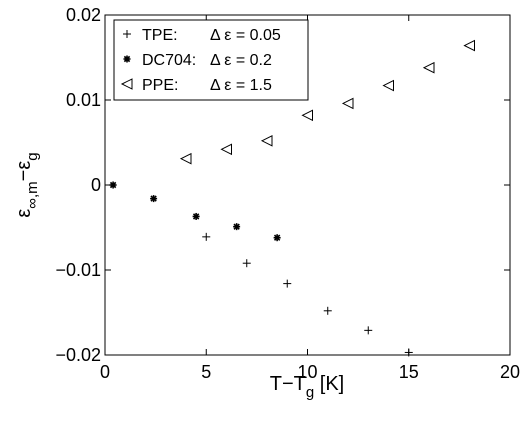 This screenshot has width=522, height=424. I want to click on y-axis-label-sub2: g, so click(32, 156).